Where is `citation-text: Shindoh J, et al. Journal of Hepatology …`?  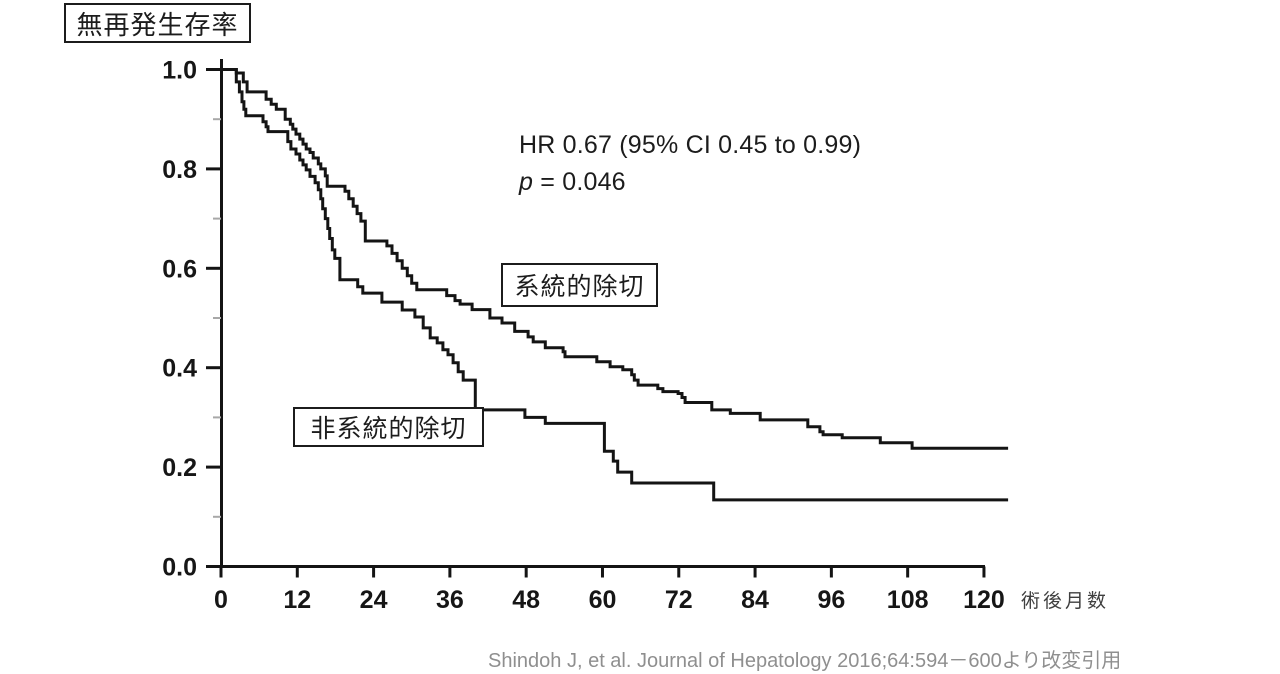 citation-text: Shindoh J, et al. Journal of Hepatology … is located at coordinates (805, 661).